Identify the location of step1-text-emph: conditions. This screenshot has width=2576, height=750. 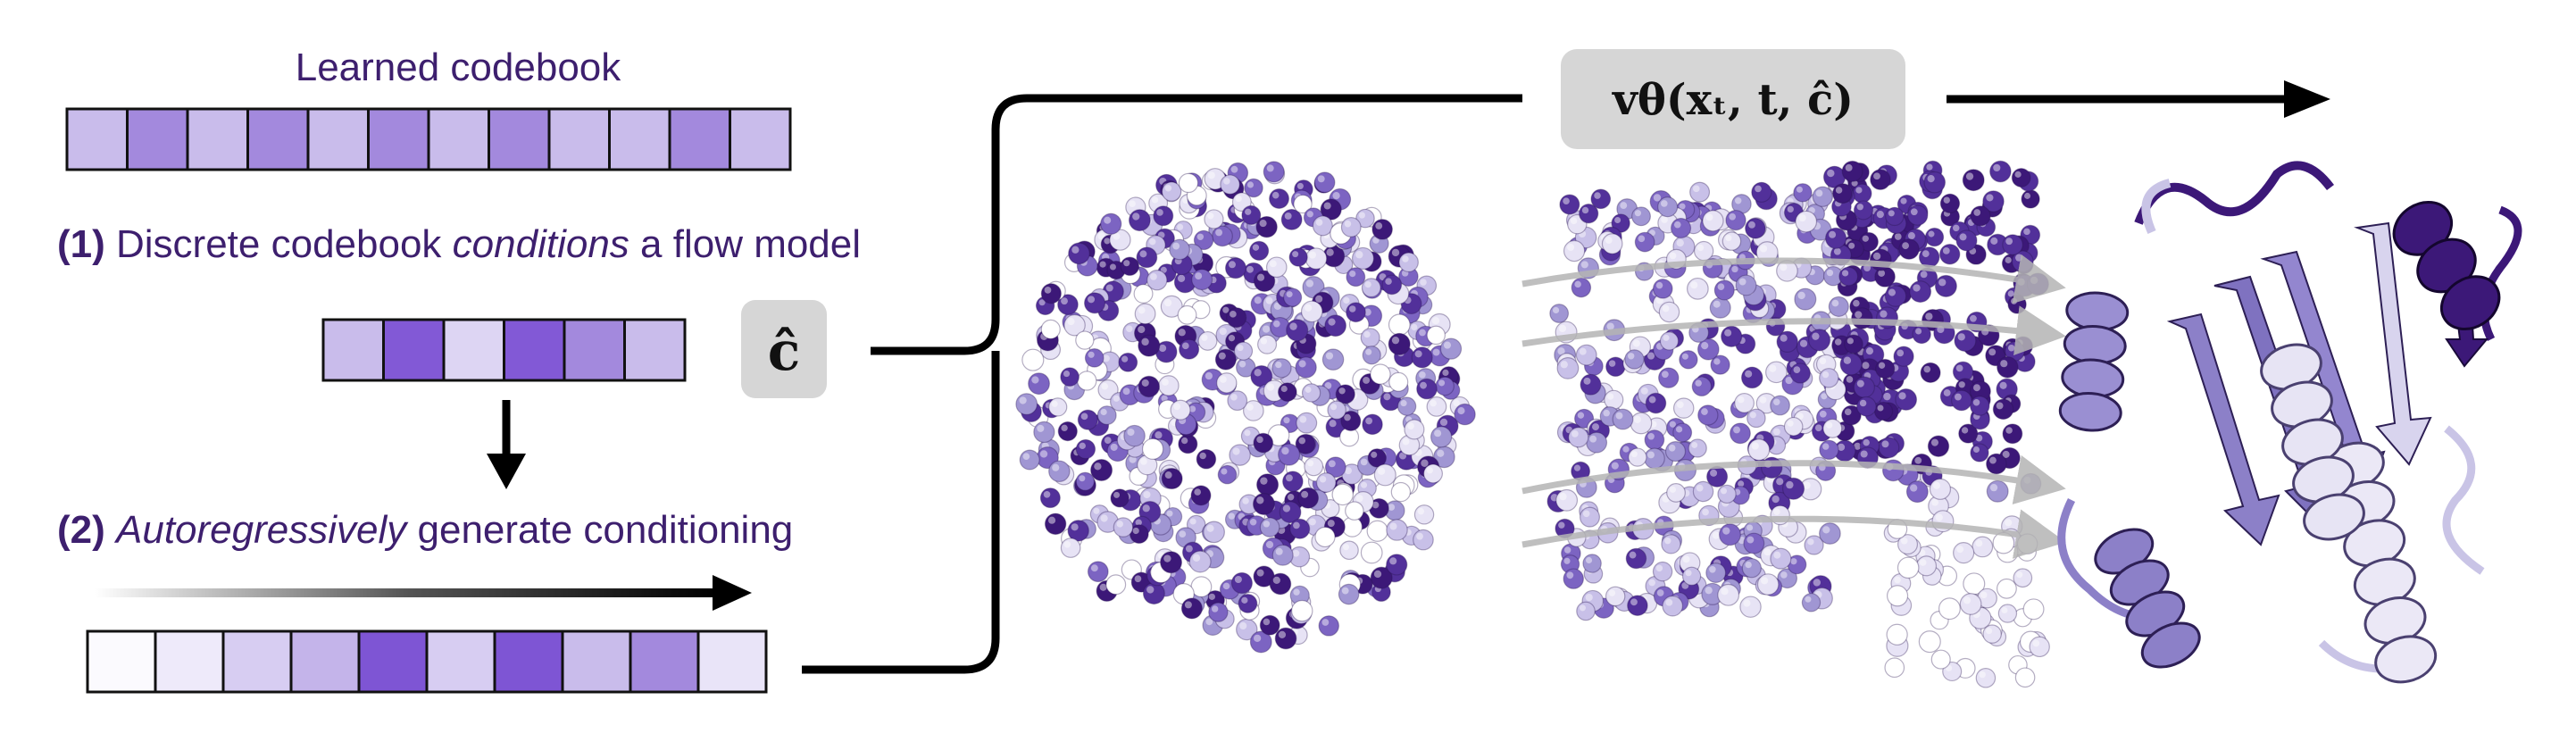
(541, 244).